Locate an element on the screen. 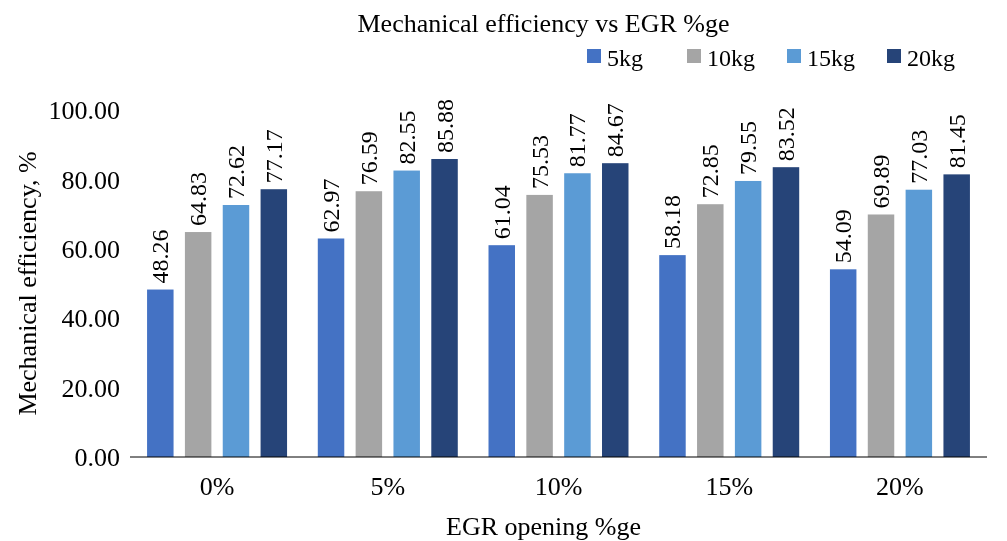 The image size is (1007, 541). data-label: 72.85 is located at coordinates (710, 171).